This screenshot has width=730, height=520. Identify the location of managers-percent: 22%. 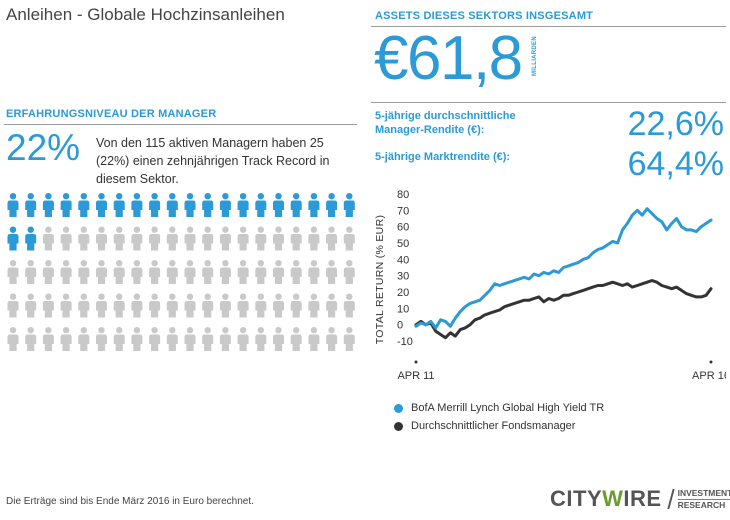
(43, 147).